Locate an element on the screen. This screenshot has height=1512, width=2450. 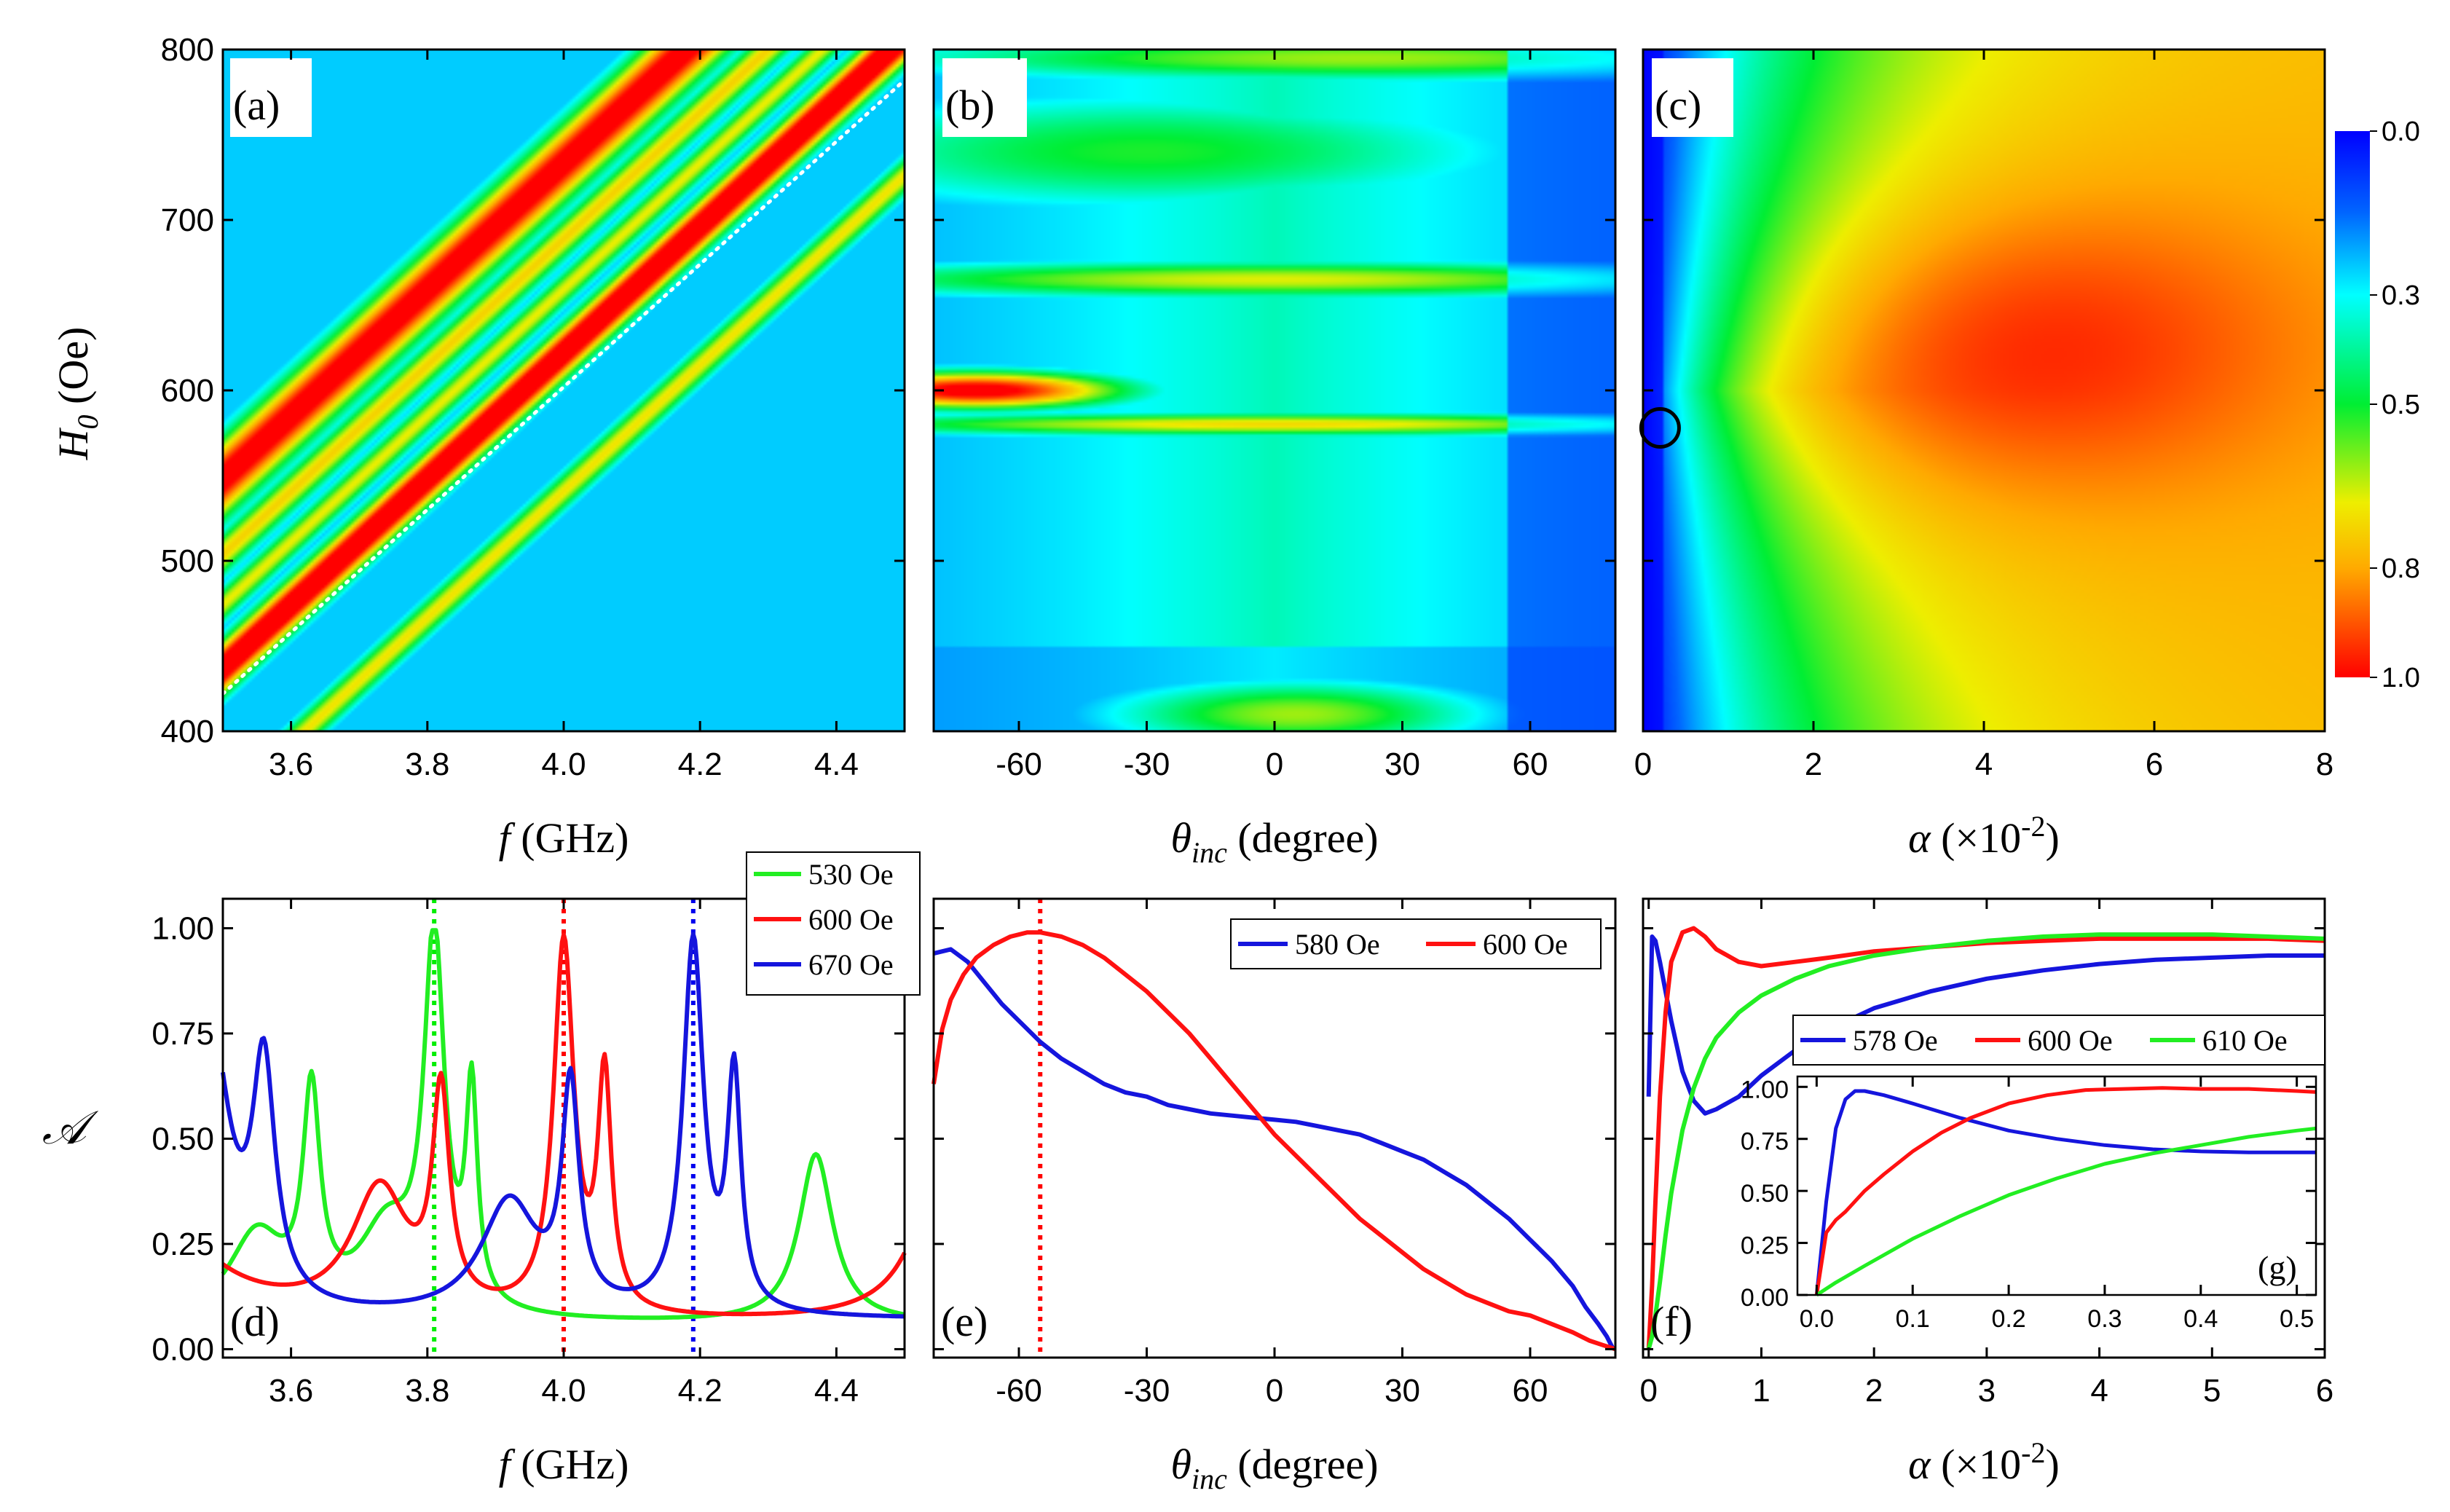
y-tick-label: 0.50 is located at coordinates (182, 1139).